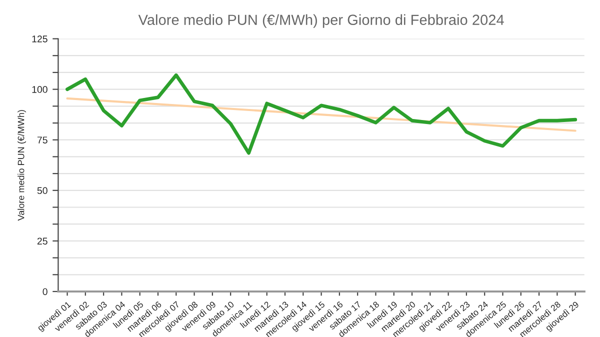 This screenshot has width=600, height=337. Describe the element at coordinates (40, 89) in the screenshot. I see `y-tick-label: 100` at that location.